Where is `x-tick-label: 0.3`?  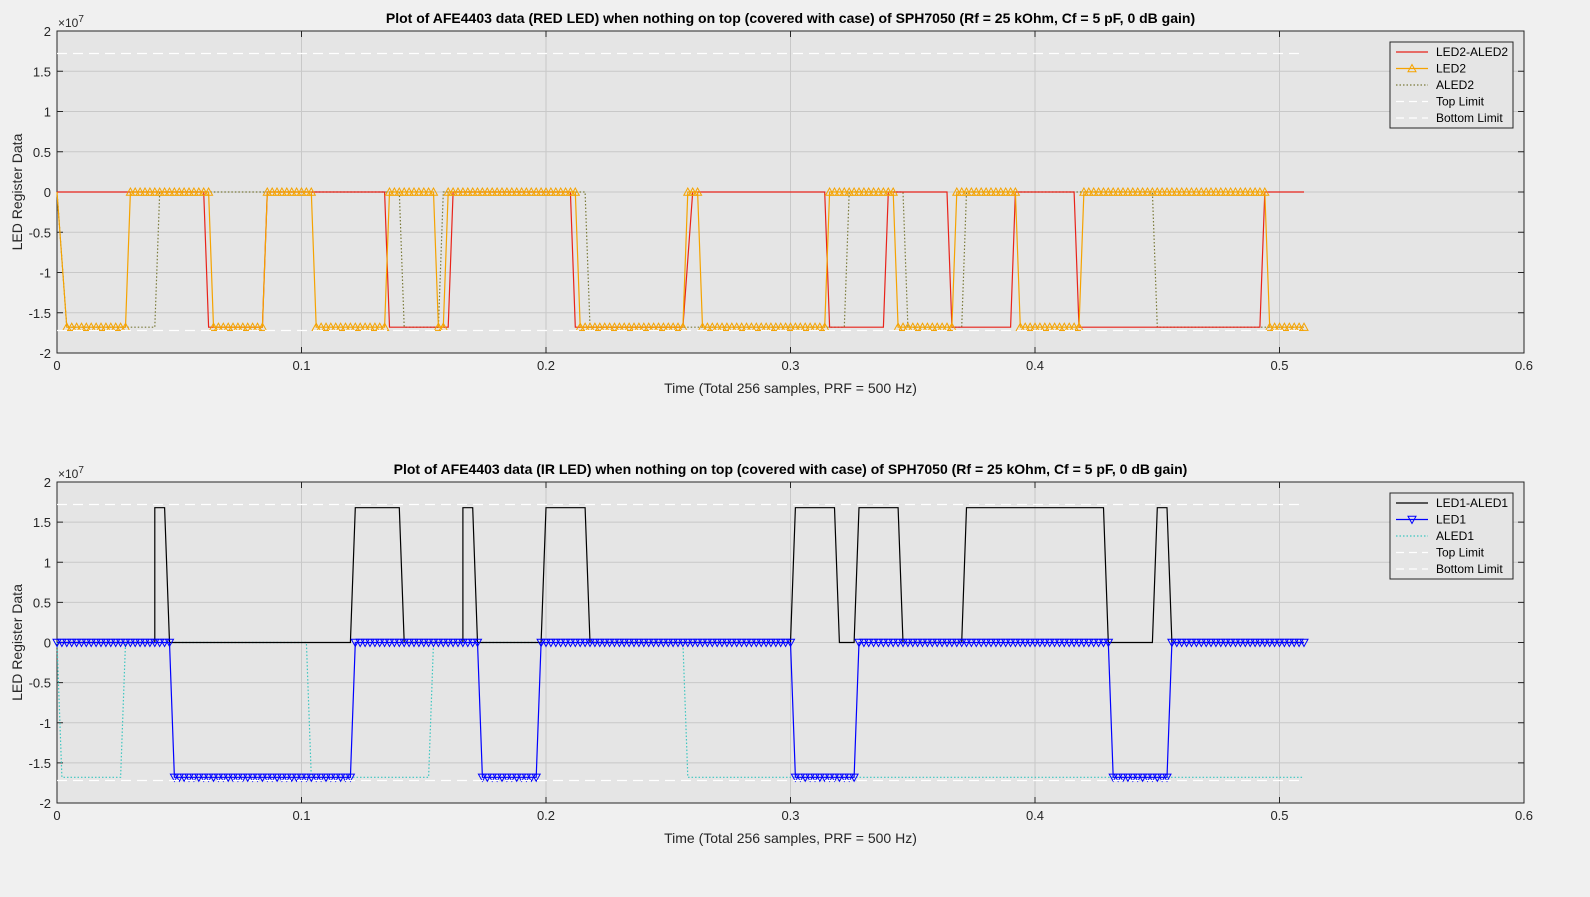 x-tick-label: 0.3 is located at coordinates (790, 365).